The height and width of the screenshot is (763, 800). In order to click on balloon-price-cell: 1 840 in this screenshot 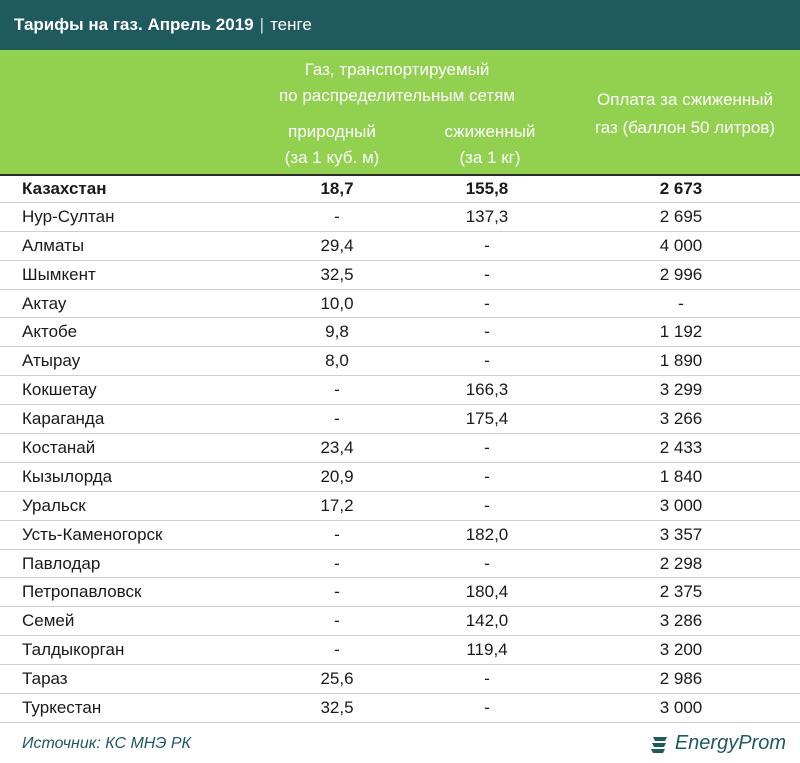, I will do `click(681, 476)`.